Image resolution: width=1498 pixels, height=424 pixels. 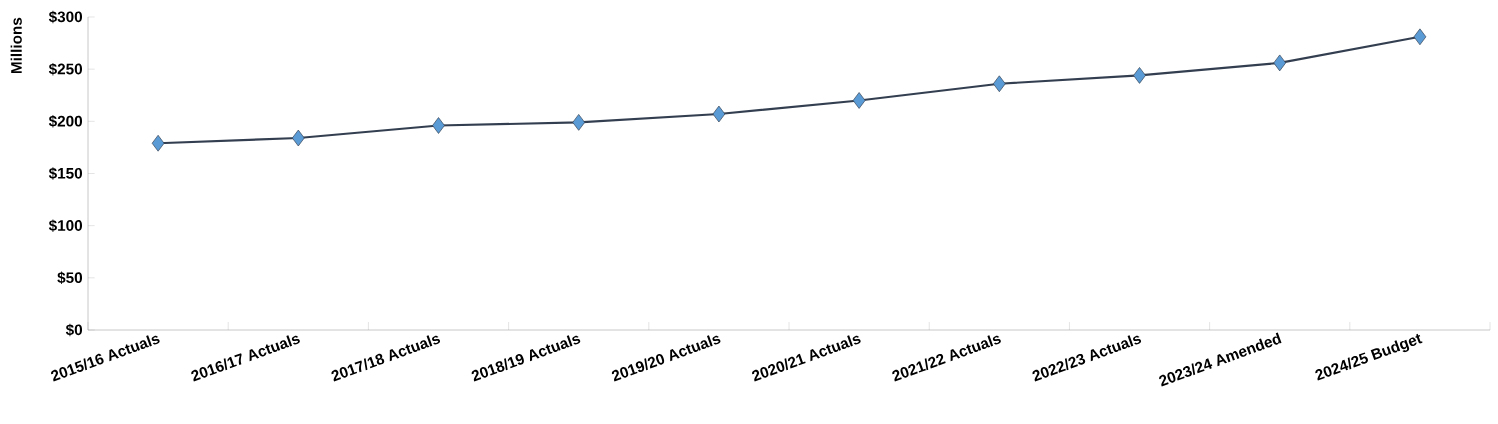 I want to click on y-tick-label: $0, so click(x=74, y=330).